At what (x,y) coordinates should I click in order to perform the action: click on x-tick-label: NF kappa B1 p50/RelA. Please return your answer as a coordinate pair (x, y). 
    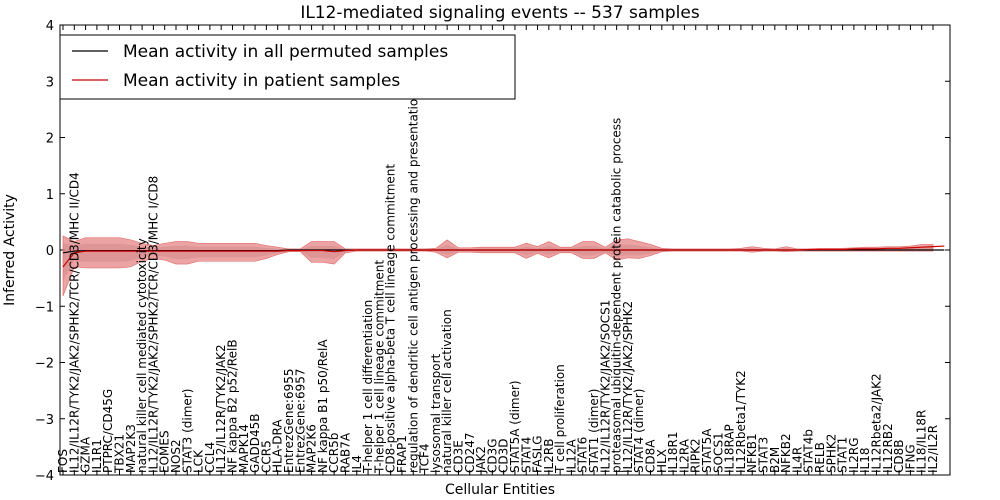
    Looking at the image, I should click on (323, 406).